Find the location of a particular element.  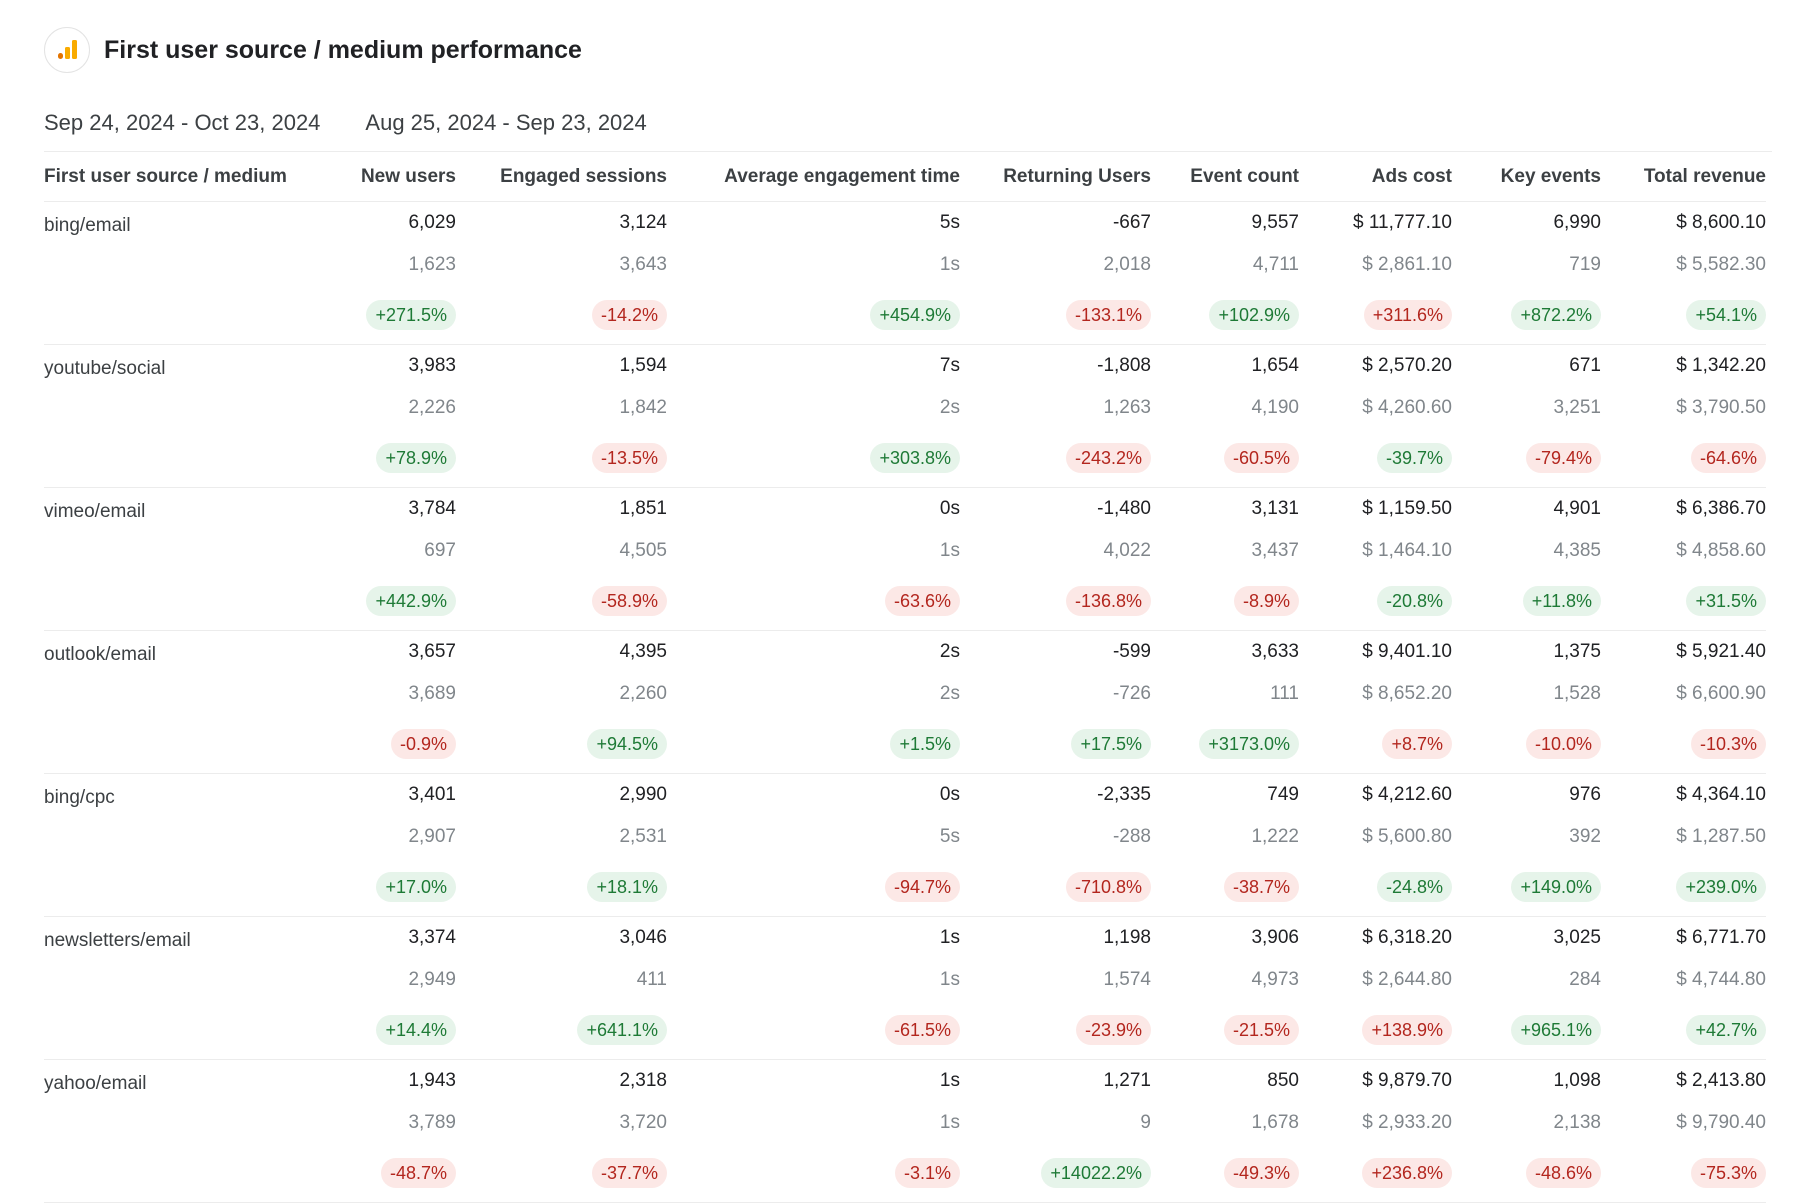

change-cell: +149.0% is located at coordinates (1526, 886).